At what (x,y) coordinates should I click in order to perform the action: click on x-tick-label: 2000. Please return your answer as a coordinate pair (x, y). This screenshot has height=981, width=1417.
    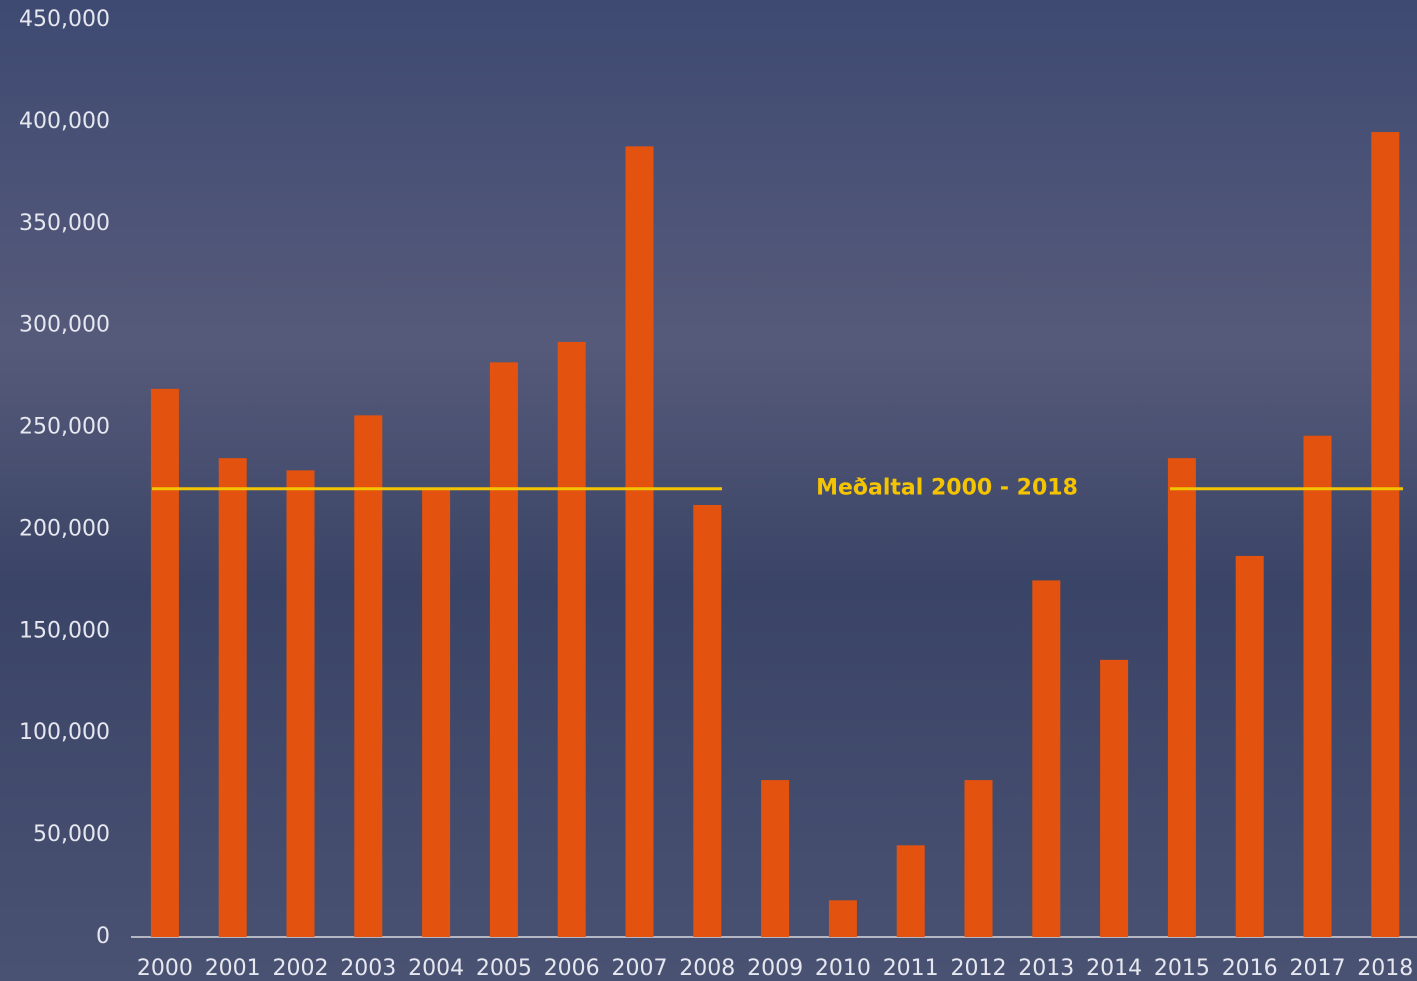
    Looking at the image, I should click on (165, 968).